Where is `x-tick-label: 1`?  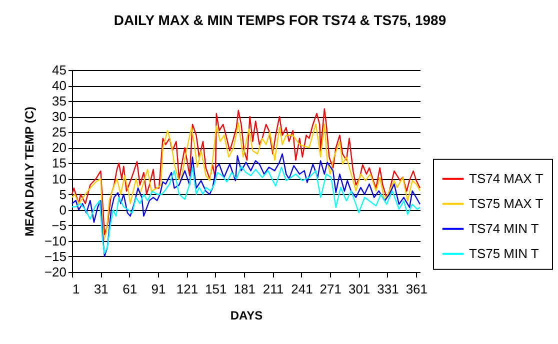 x-tick-label: 1 is located at coordinates (76, 289).